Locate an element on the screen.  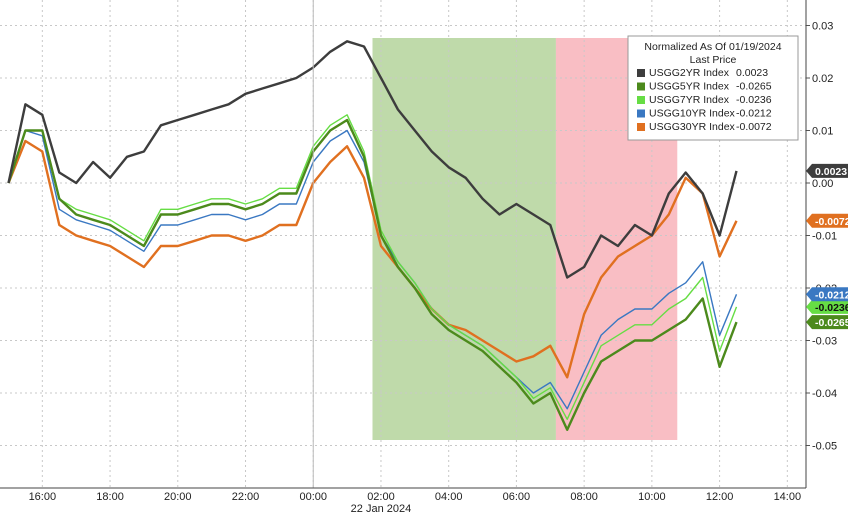
legend-series-value: -0.0265 is located at coordinates (754, 87).